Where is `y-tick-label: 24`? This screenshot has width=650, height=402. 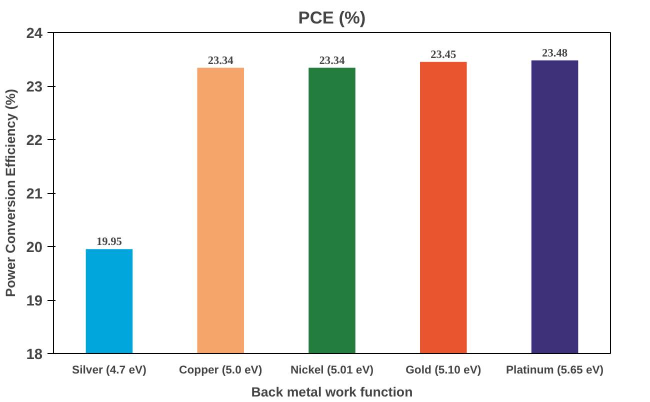 y-tick-label: 24 is located at coordinates (35, 34).